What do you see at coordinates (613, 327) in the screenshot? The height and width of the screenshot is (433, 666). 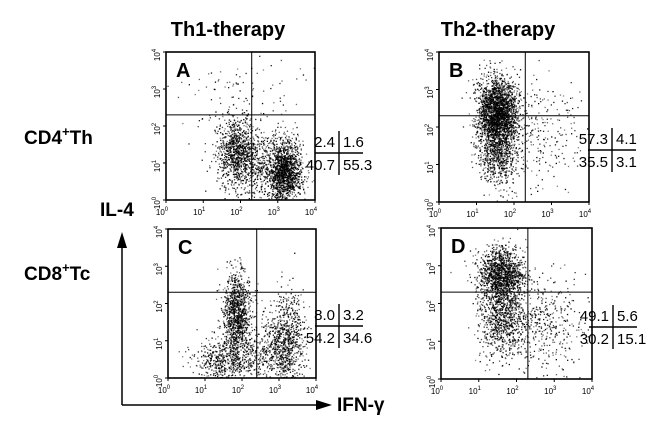 I see `panel-d-quadrant-table: 49.1 5.6 30.2 15.1` at bounding box center [613, 327].